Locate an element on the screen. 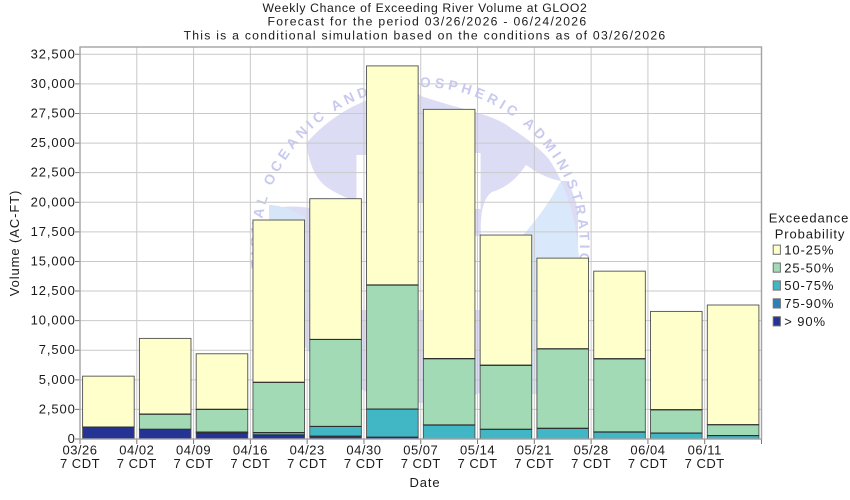  svg-text: Date is located at coordinates (424, 482).